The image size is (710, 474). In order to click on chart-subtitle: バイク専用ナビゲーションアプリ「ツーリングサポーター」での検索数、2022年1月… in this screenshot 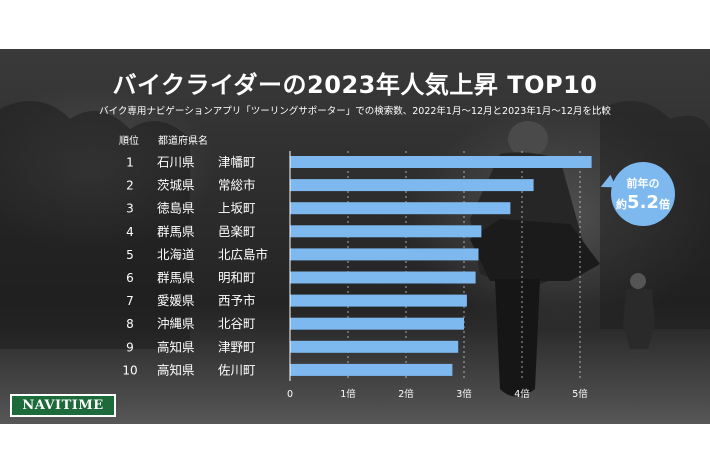, I will do `click(355, 111)`.